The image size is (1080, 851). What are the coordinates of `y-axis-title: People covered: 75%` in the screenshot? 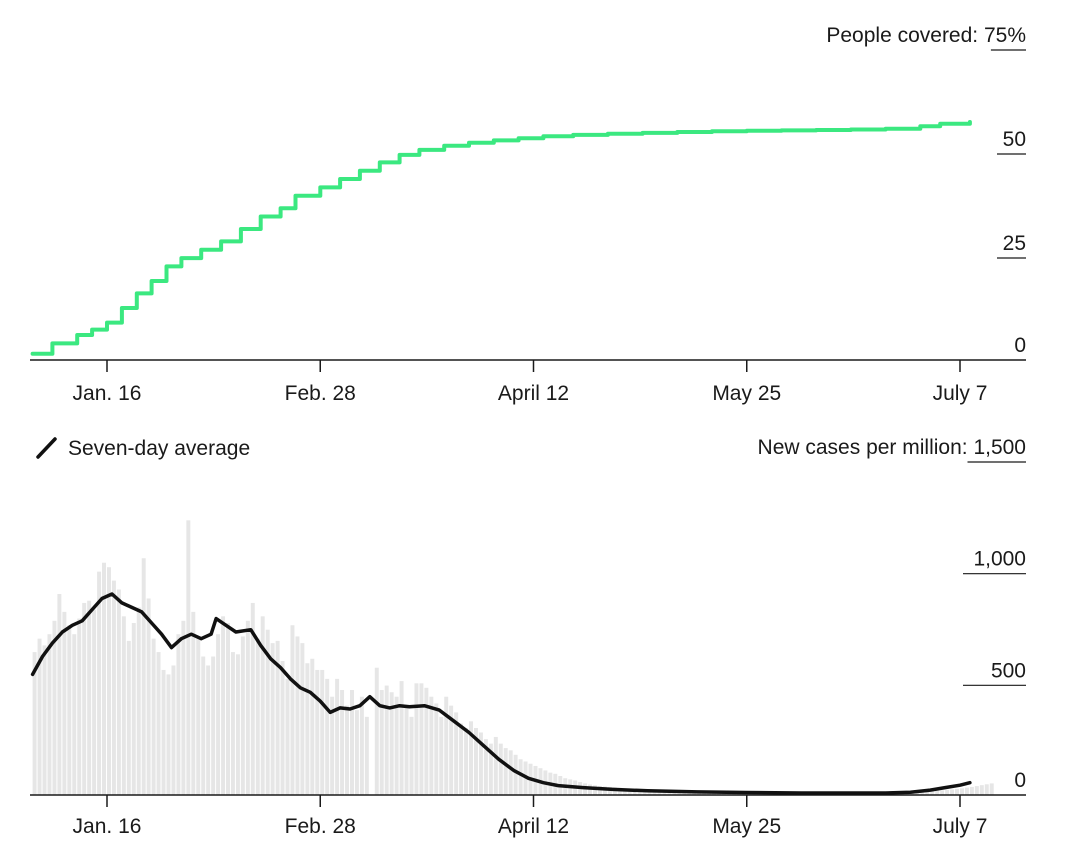 It's located at (926, 35).